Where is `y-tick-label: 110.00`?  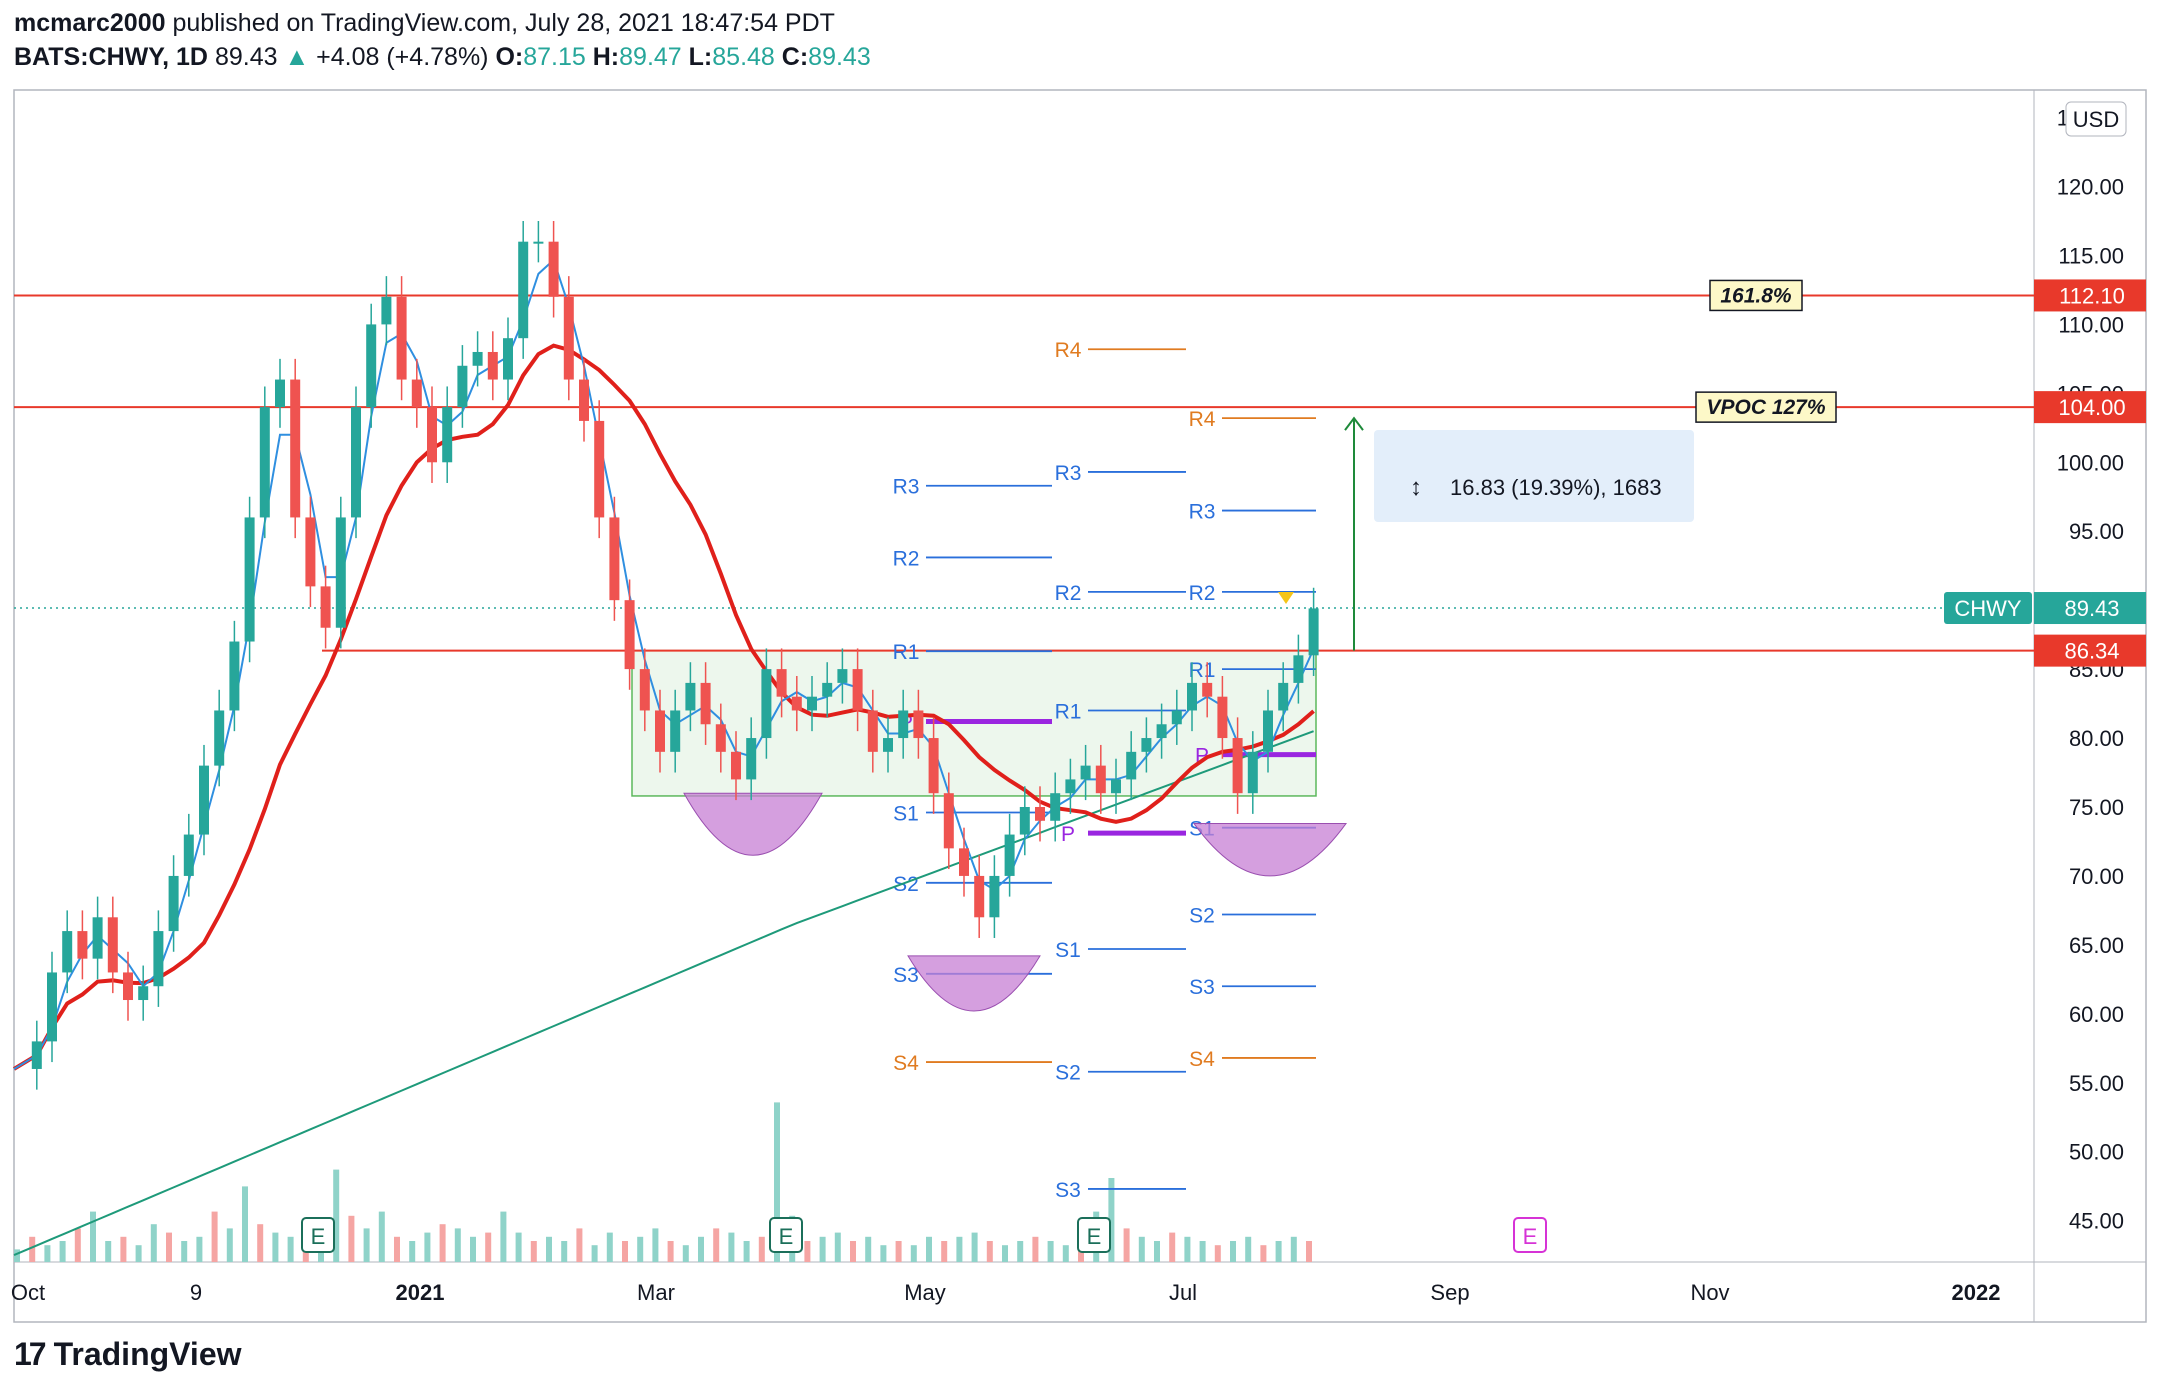
y-tick-label: 110.00 is located at coordinates (2091, 324).